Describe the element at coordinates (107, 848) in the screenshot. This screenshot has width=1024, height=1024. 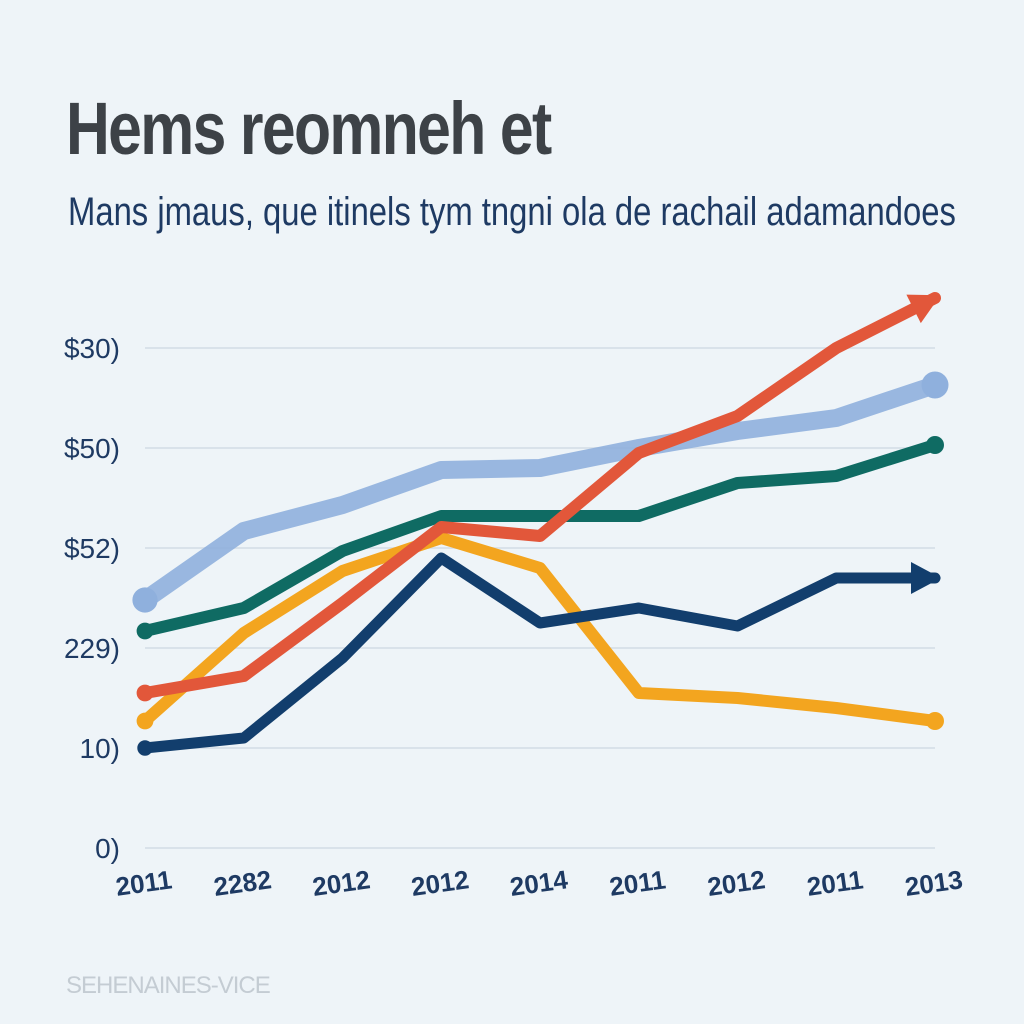
I see `y-tick-label: 0)` at that location.